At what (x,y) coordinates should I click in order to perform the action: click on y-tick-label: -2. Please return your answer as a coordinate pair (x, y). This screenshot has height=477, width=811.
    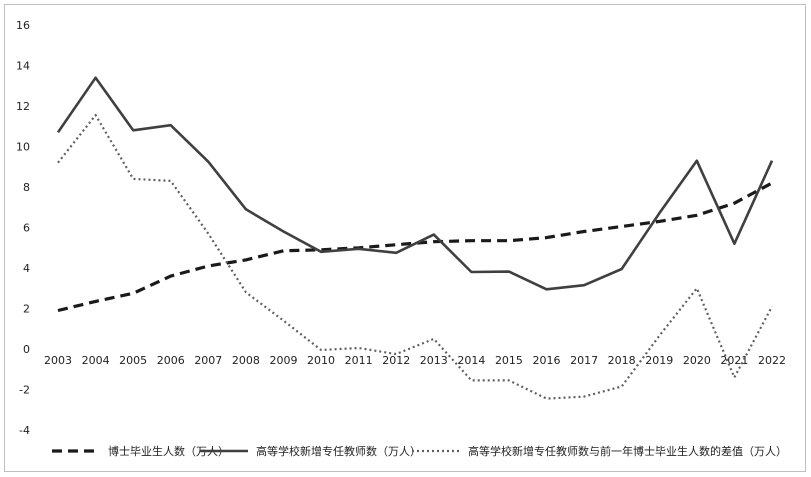
    Looking at the image, I should click on (24, 390).